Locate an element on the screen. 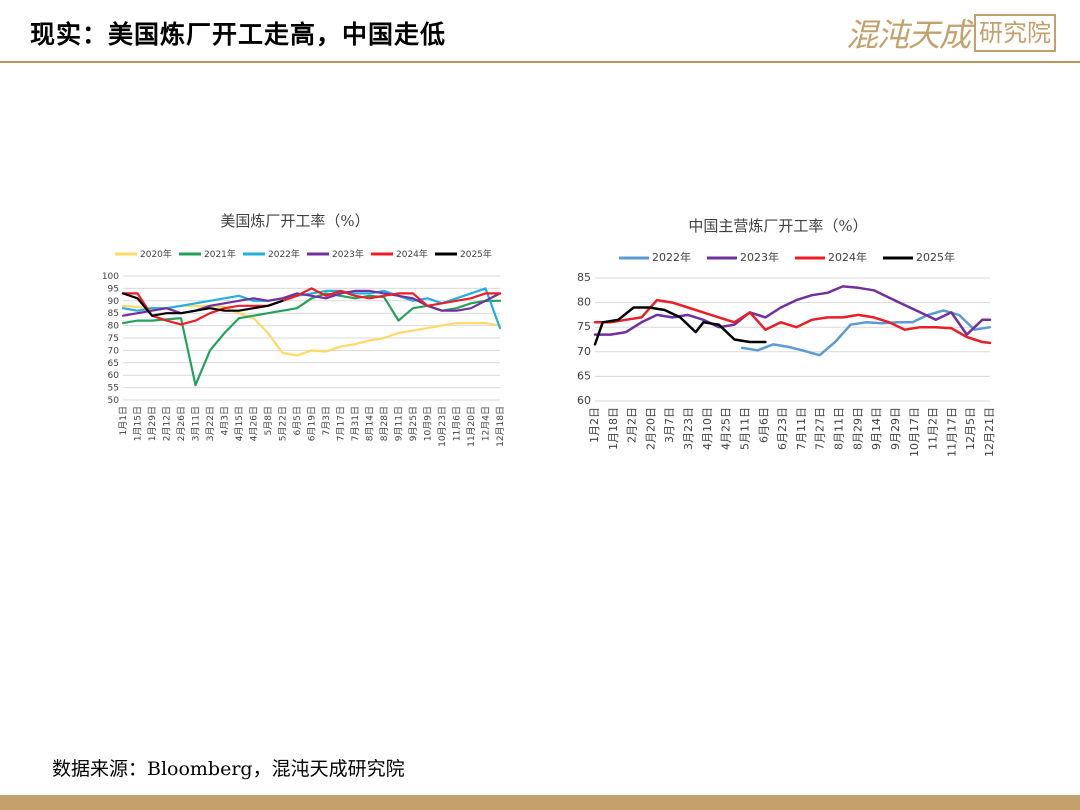 The height and width of the screenshot is (810, 1080). x-tick-label: 1月2日 is located at coordinates (594, 425).